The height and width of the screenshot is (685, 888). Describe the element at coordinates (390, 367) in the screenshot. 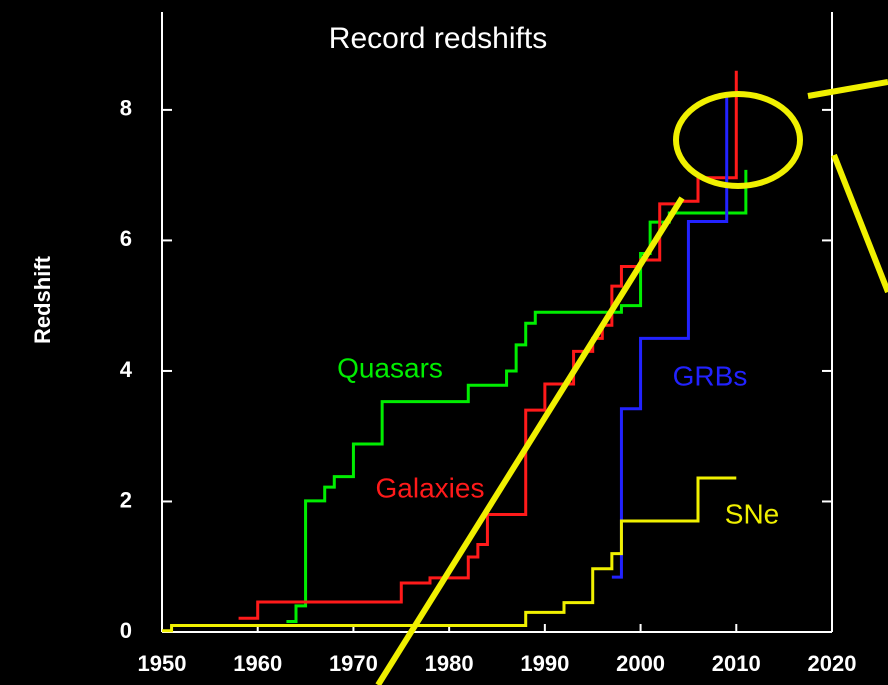

I see `legend-label: Quasars` at that location.